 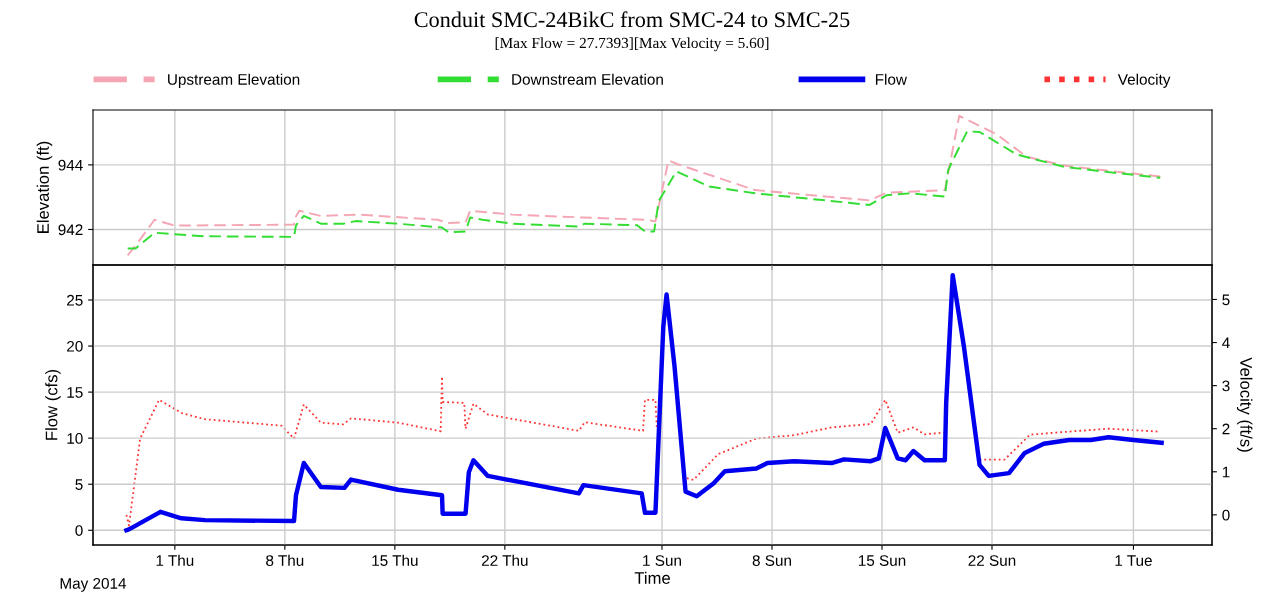 What do you see at coordinates (1133, 560) in the screenshot?
I see `x-tick-label: 1 Tue` at bounding box center [1133, 560].